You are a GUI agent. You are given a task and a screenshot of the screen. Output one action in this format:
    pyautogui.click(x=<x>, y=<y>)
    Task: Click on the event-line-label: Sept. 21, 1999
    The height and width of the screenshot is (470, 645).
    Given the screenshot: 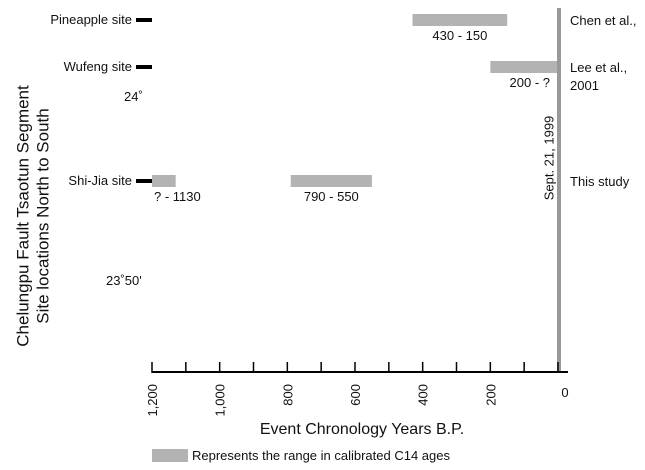 What is the action you would take?
    pyautogui.click(x=548, y=158)
    